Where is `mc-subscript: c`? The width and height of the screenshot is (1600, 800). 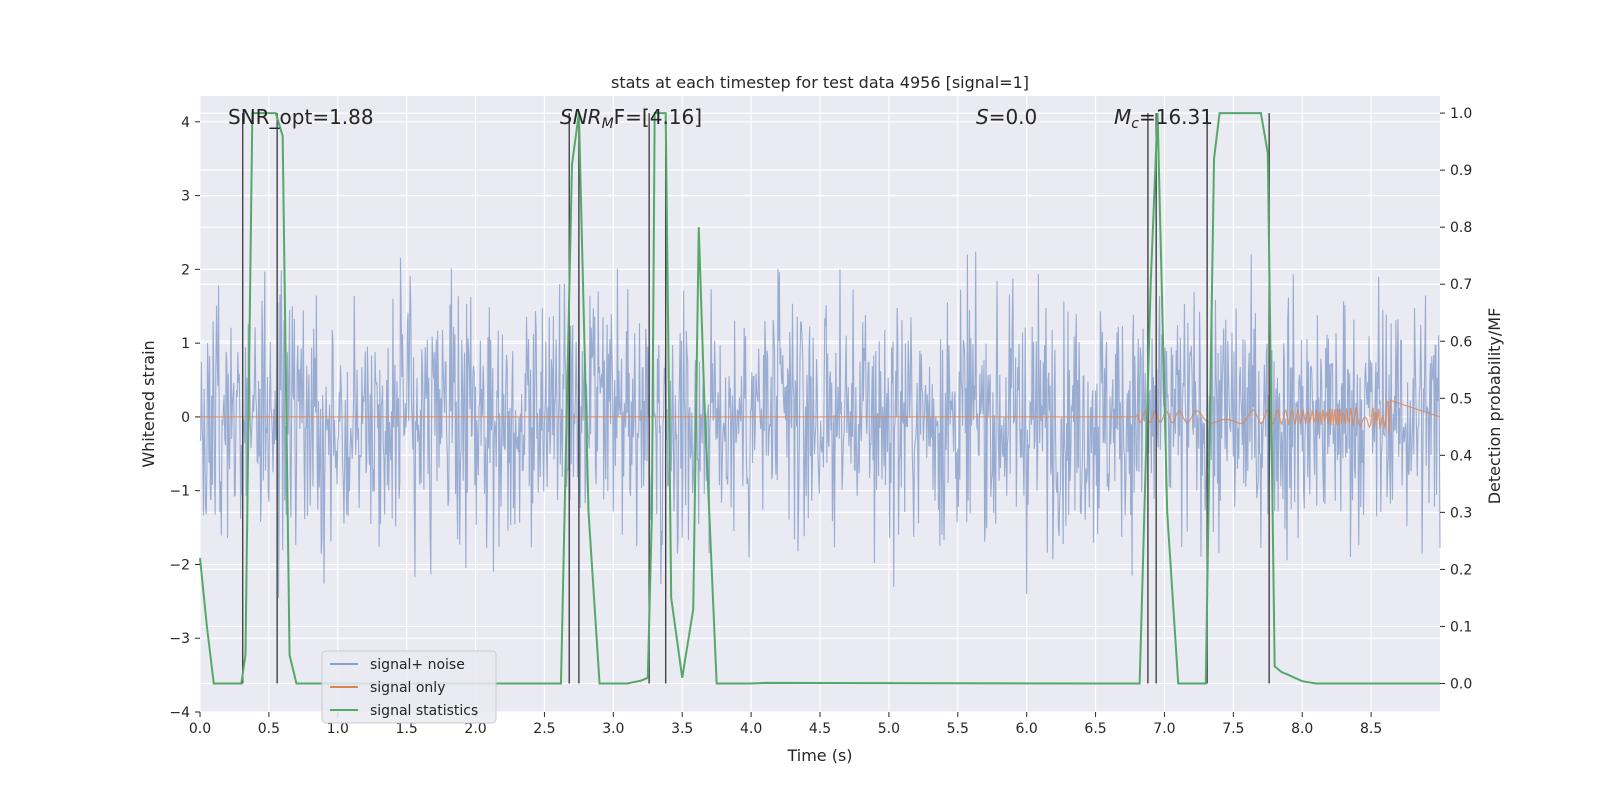 mc-subscript: c is located at coordinates (1135, 124).